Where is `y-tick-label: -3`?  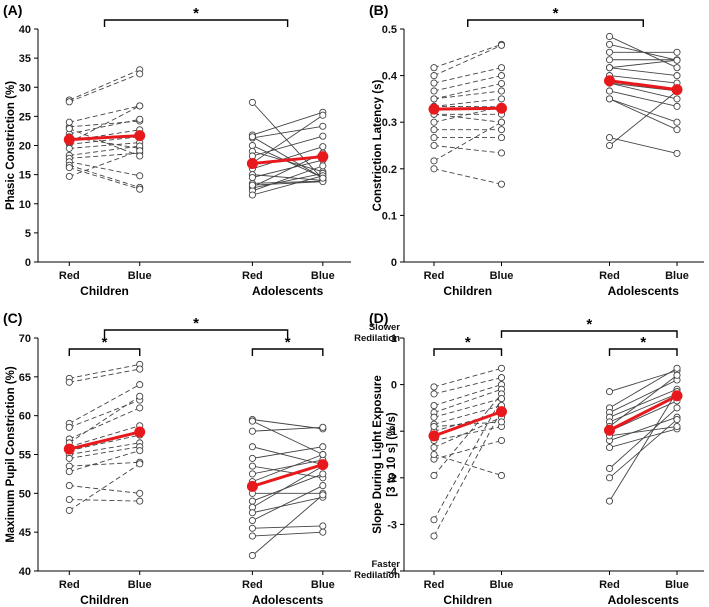 y-tick-label: -3 is located at coordinates (392, 525).